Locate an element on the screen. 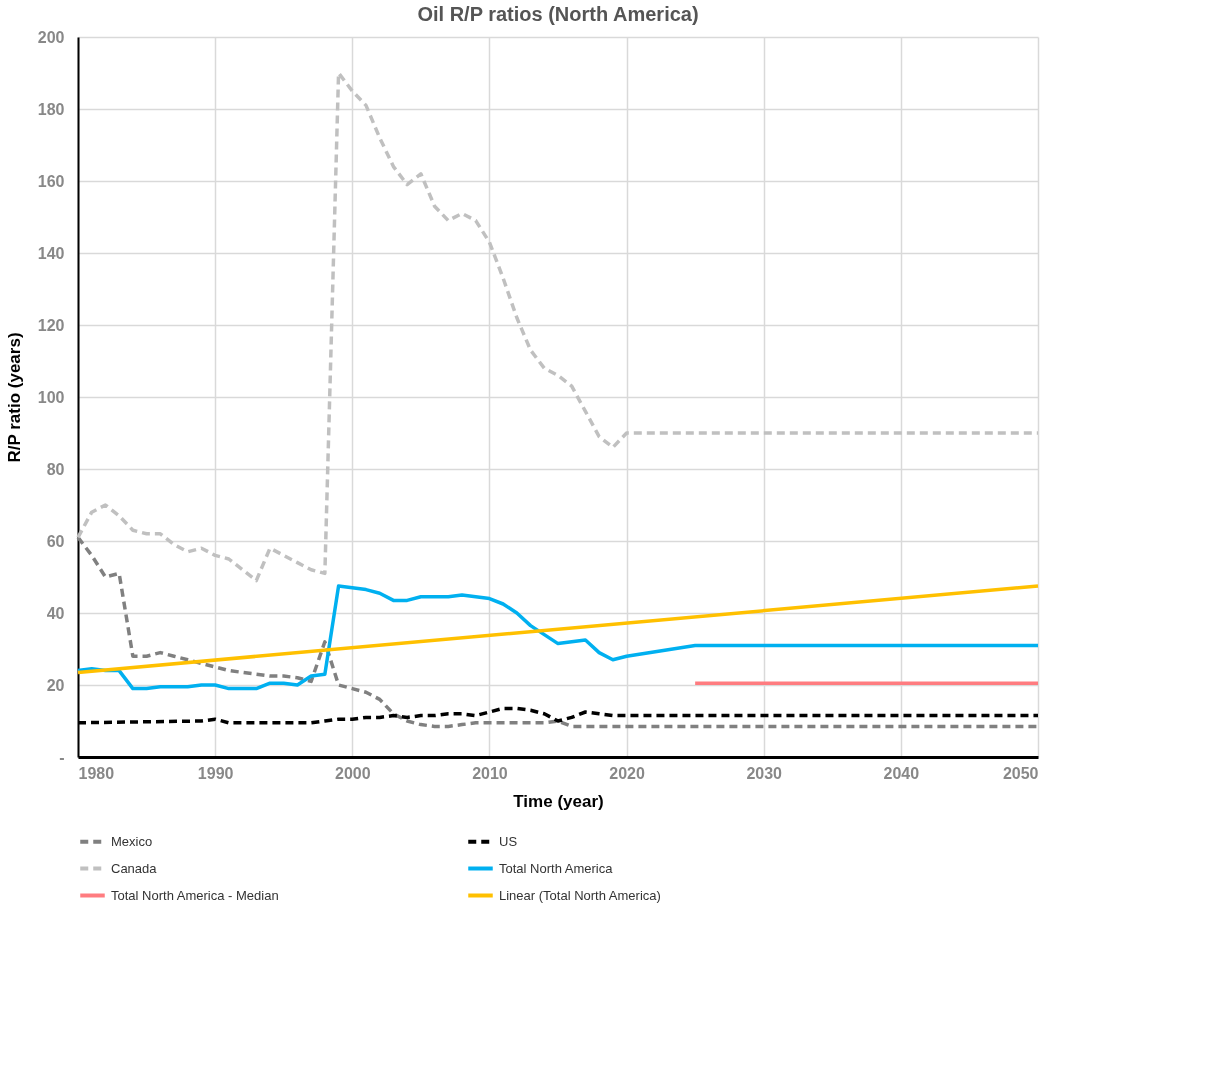 This screenshot has height=1085, width=1214. y-axis-title: R/P ratio (years) is located at coordinates (14, 397).